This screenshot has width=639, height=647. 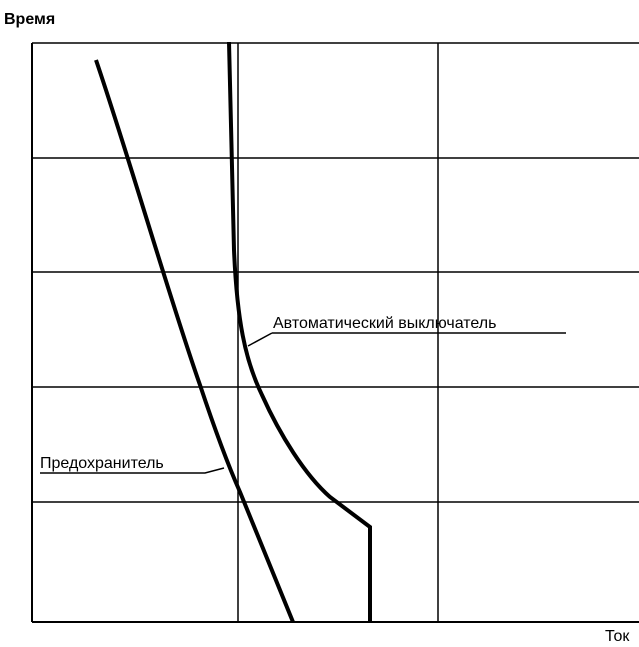 I want to click on fuse-label: Предохранитель, so click(x=102, y=463).